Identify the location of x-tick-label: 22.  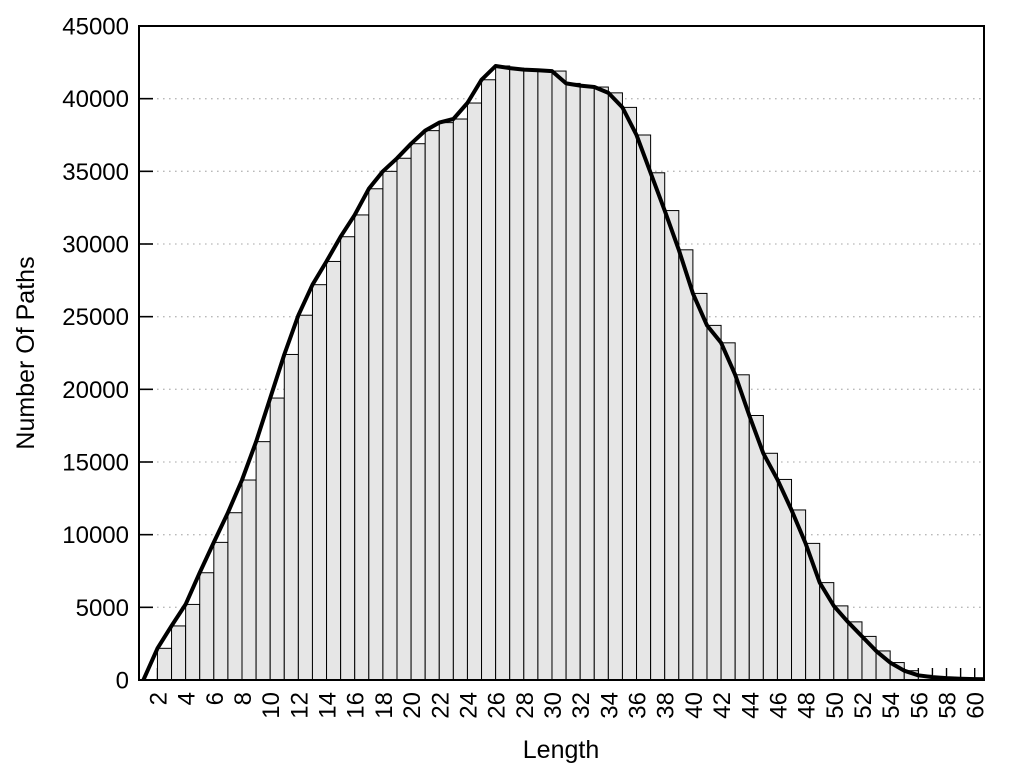
(440, 705).